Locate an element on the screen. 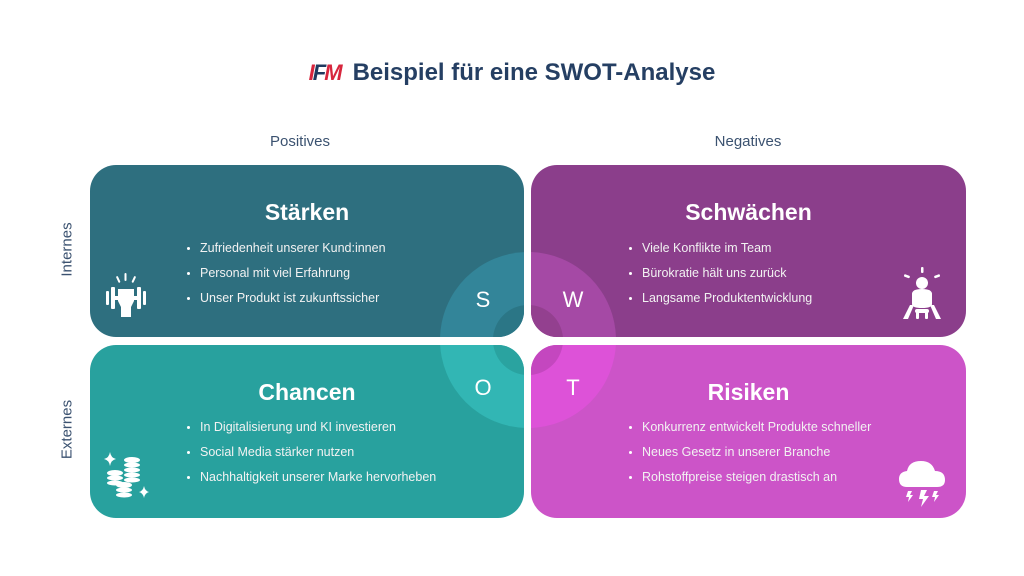 The height and width of the screenshot is (576, 1024). list-item: Konkurrenz entwickelt Produkte schneller is located at coordinates (749, 427).